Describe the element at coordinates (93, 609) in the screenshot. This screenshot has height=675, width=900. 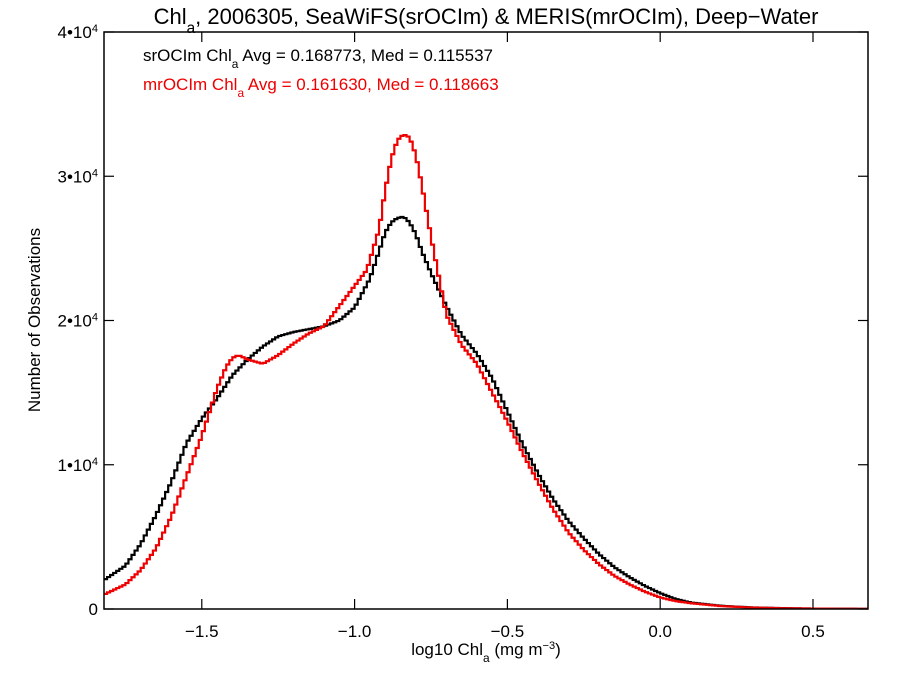
I see `y-tick-label-0: 0` at that location.